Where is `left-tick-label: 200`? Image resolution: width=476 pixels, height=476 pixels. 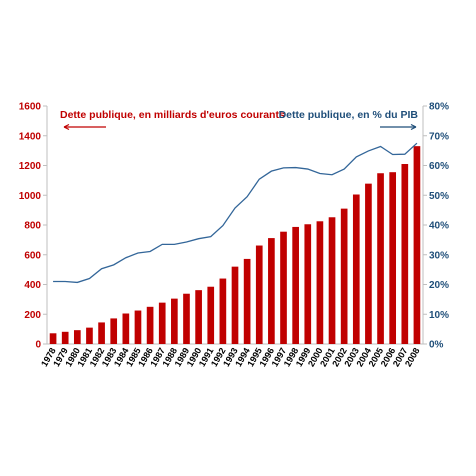 left-tick-label: 200 is located at coordinates (32, 315).